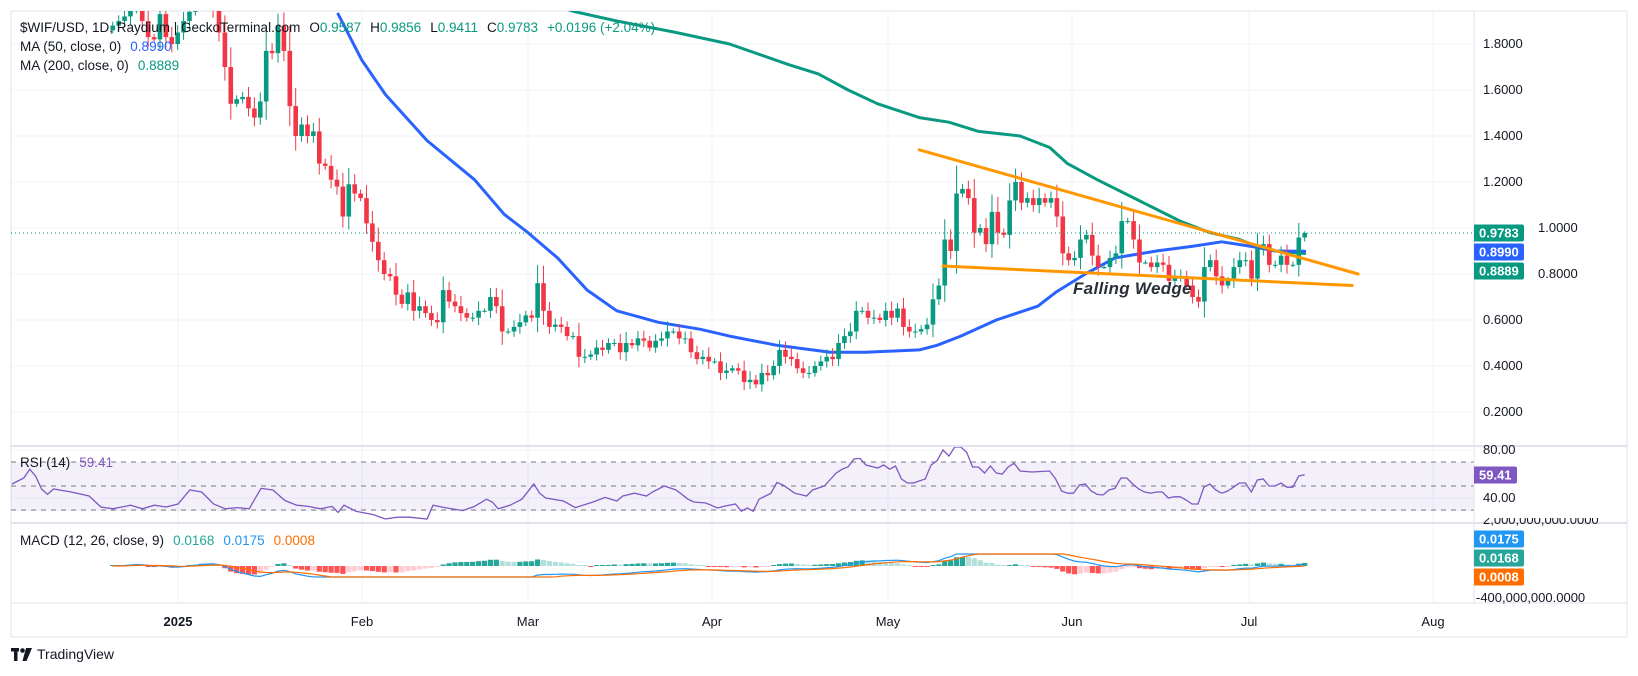  I want to click on tradingview-brand: TradingView, so click(62, 654).